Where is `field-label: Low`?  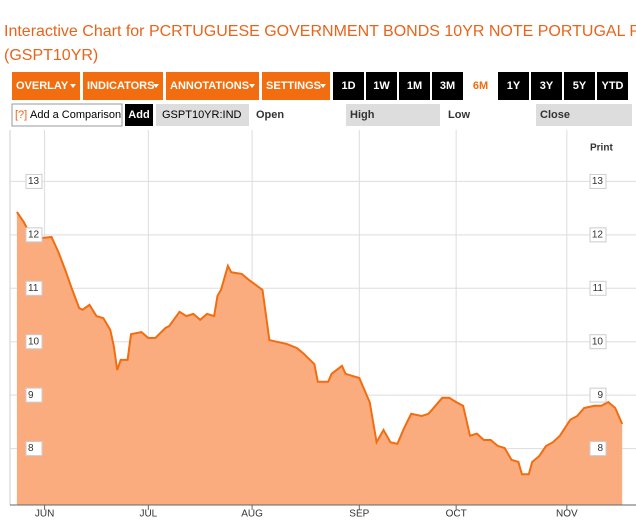
field-label: Low is located at coordinates (459, 115).